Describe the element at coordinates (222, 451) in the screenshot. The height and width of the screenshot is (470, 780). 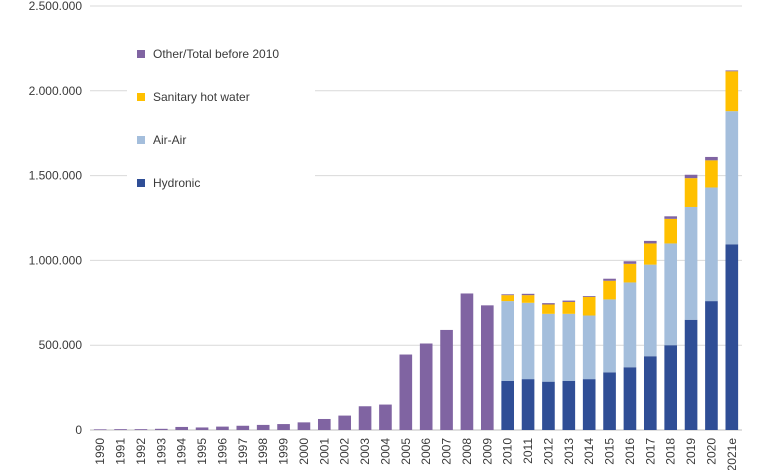
I see `x-tick-label: 1996` at that location.